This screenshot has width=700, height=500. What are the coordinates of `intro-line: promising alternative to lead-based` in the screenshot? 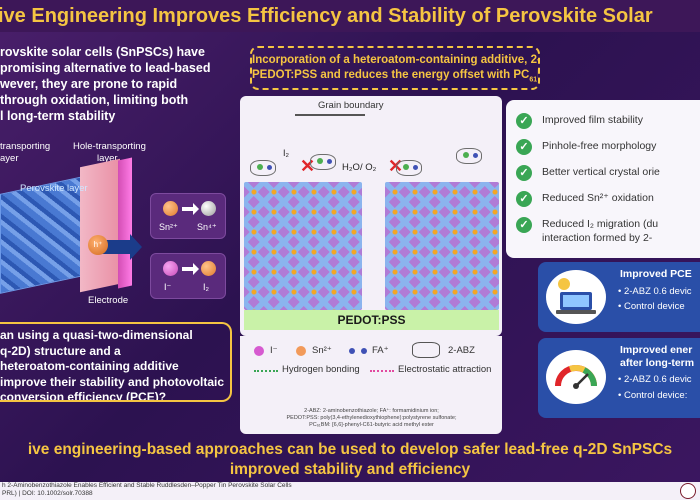 It's located at (105, 68).